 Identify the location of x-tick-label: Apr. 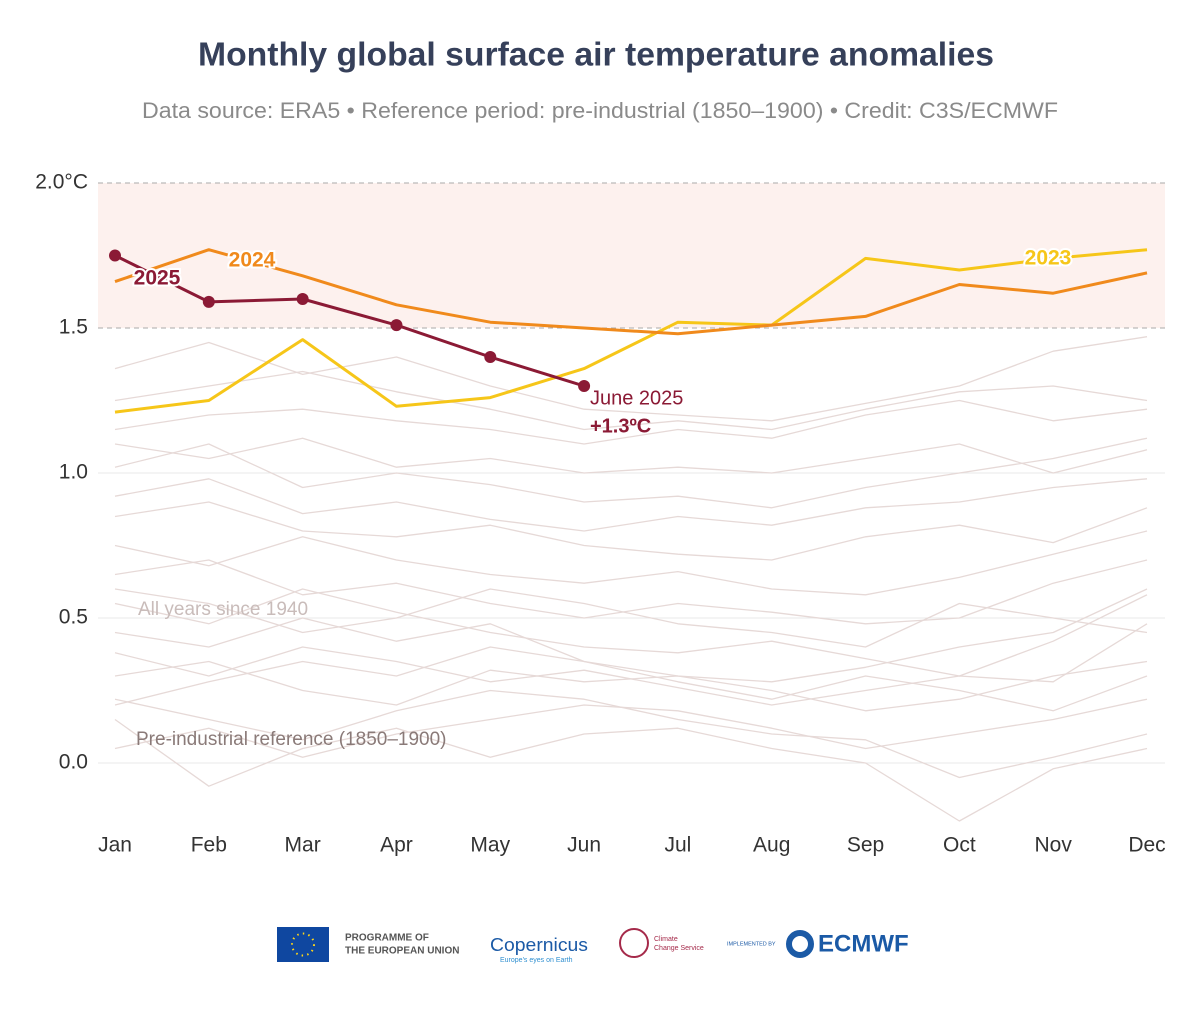
(396, 845).